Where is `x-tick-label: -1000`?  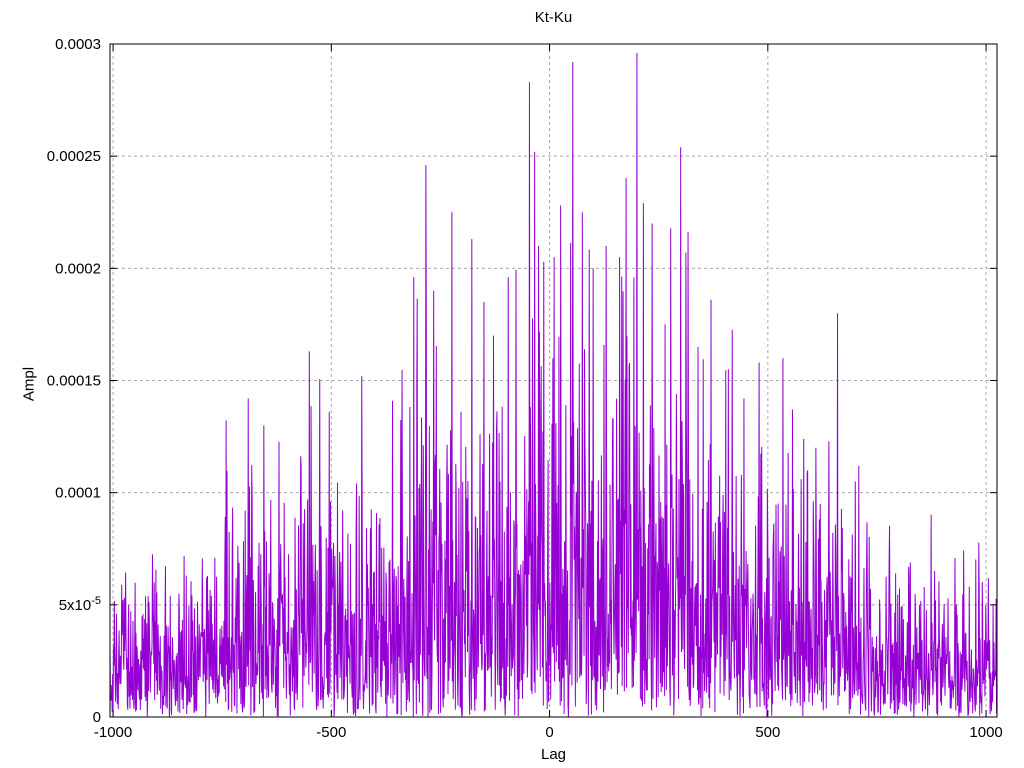 x-tick-label: -1000 is located at coordinates (113, 732).